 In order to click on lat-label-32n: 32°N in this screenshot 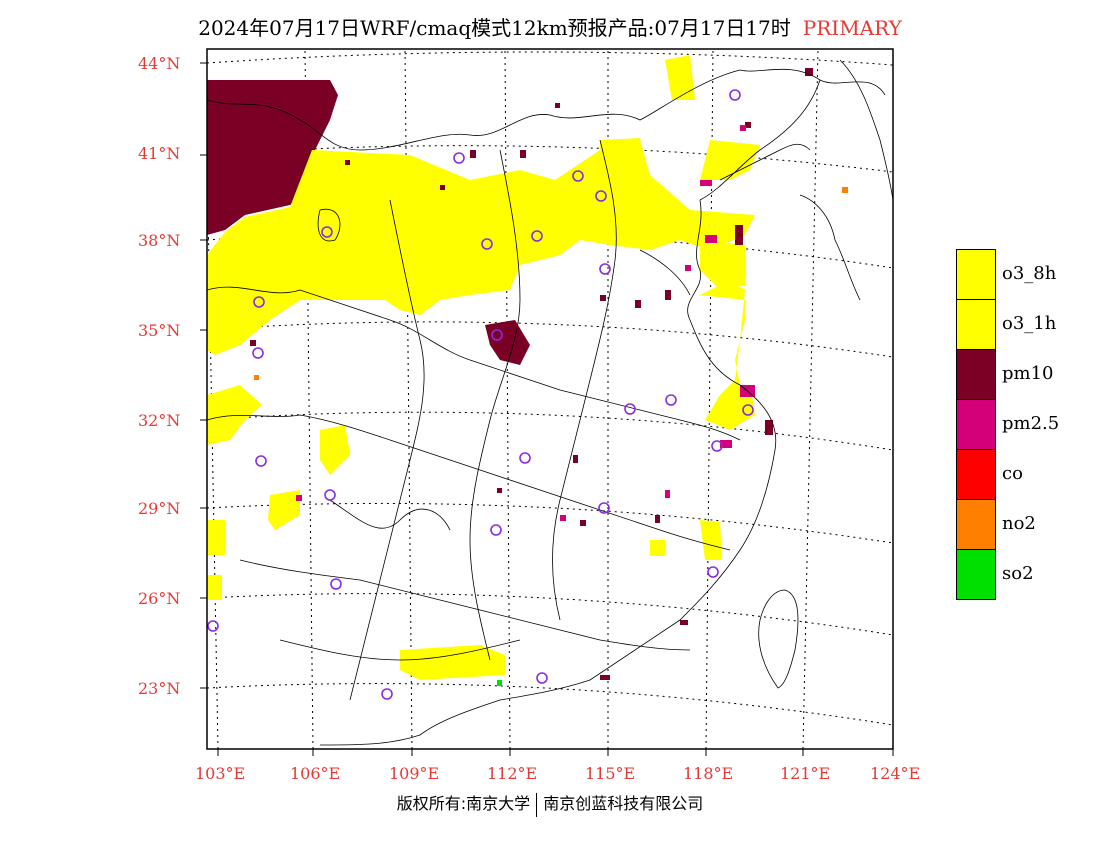, I will do `click(159, 420)`.